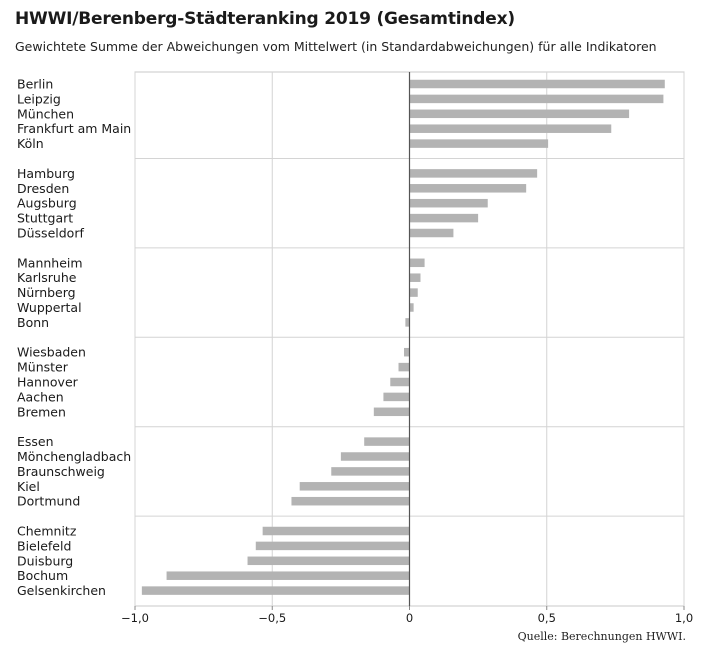 This screenshot has width=710, height=658. I want to click on category-label: Frankfurt am Main, so click(74, 128).